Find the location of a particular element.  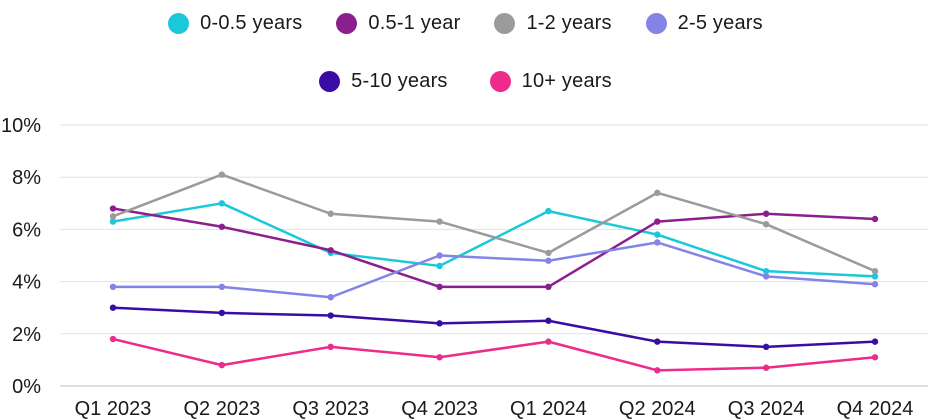

x-tick-label: Q4 2024 is located at coordinates (875, 408).